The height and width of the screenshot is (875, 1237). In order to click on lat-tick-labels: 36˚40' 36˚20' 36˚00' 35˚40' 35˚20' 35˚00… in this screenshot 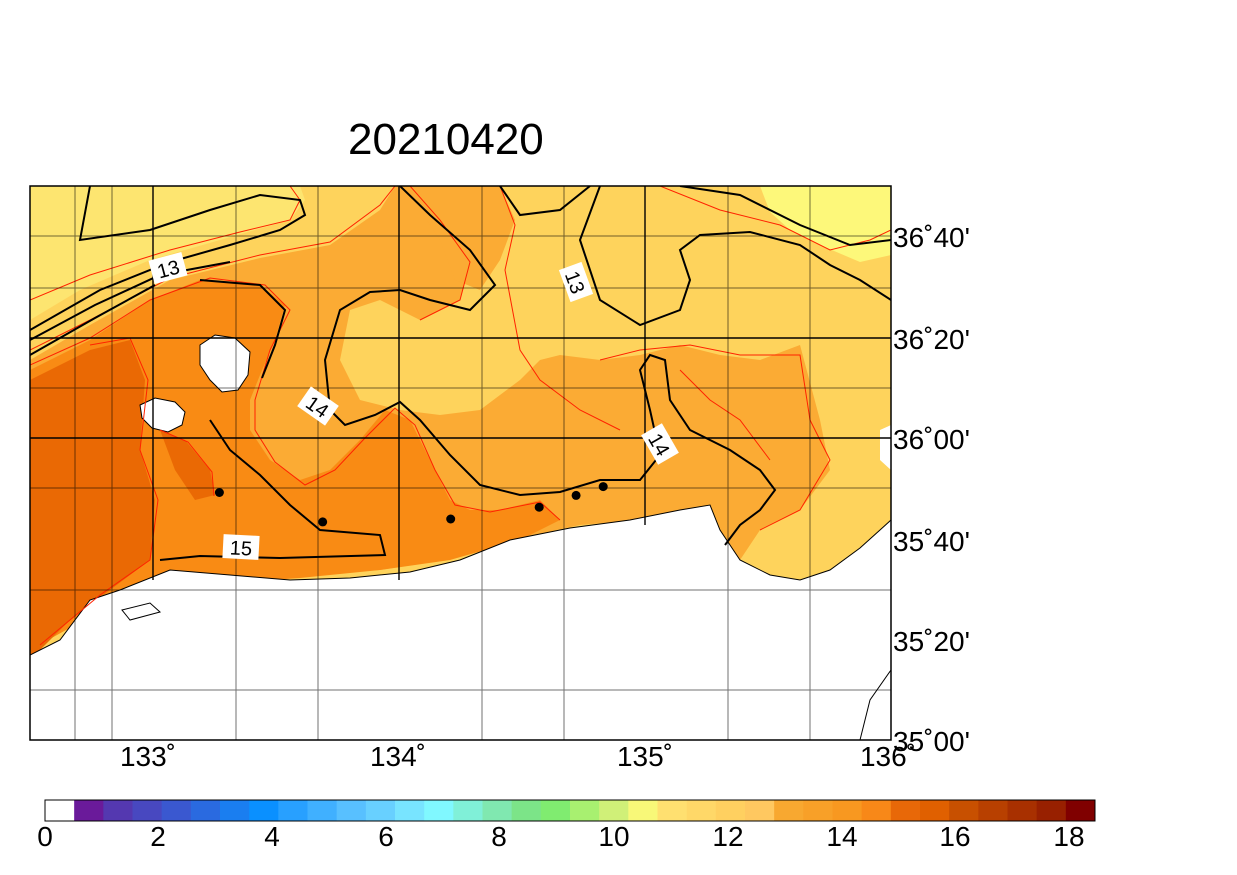, I will do `click(931, 489)`.